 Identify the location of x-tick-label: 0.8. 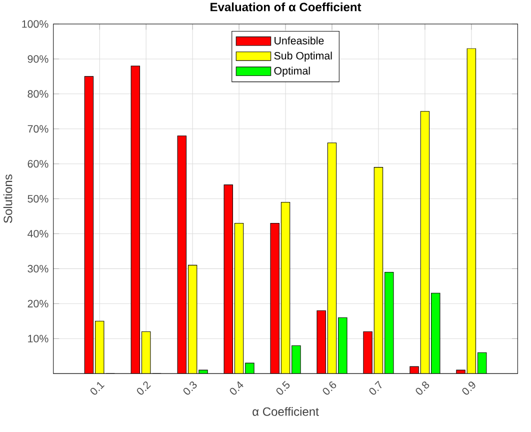
(423, 388).